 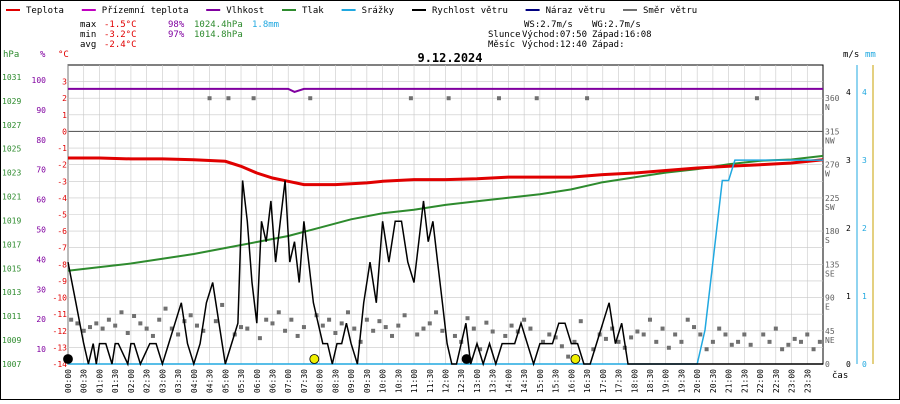 I want to click on temp-tick-label: -5, so click(x=62, y=215).